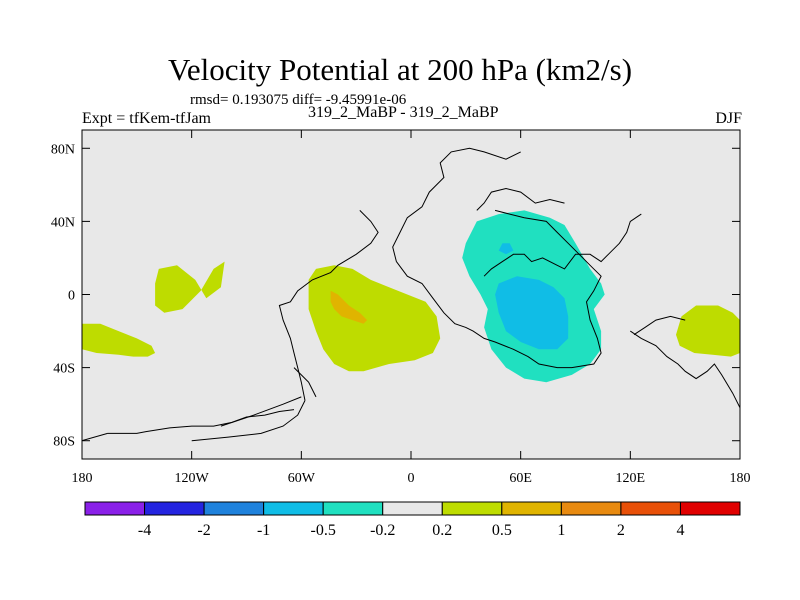 The width and height of the screenshot is (800, 600). What do you see at coordinates (442, 530) in the screenshot?
I see `colorbar-label-5: 0.2` at bounding box center [442, 530].